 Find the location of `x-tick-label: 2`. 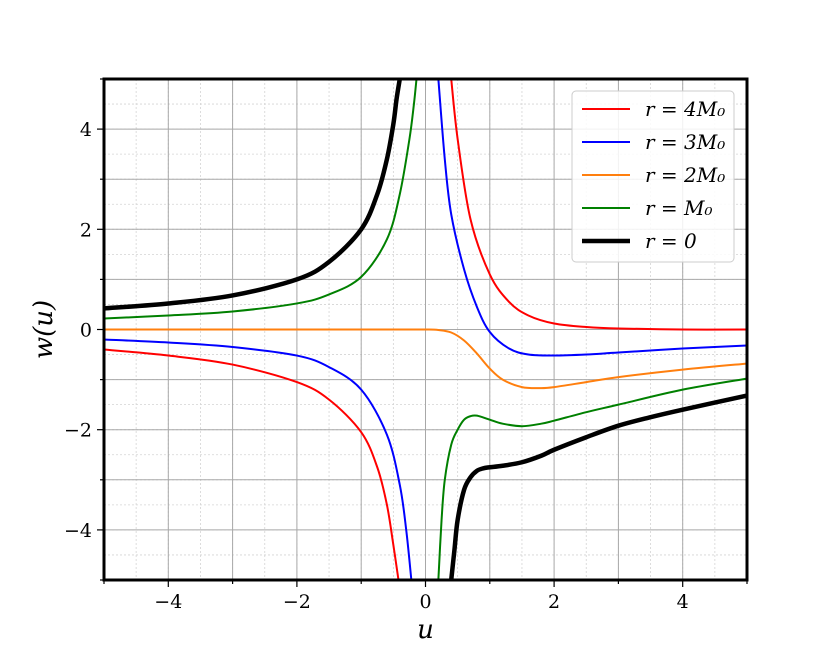

x-tick-label: 2 is located at coordinates (554, 602).